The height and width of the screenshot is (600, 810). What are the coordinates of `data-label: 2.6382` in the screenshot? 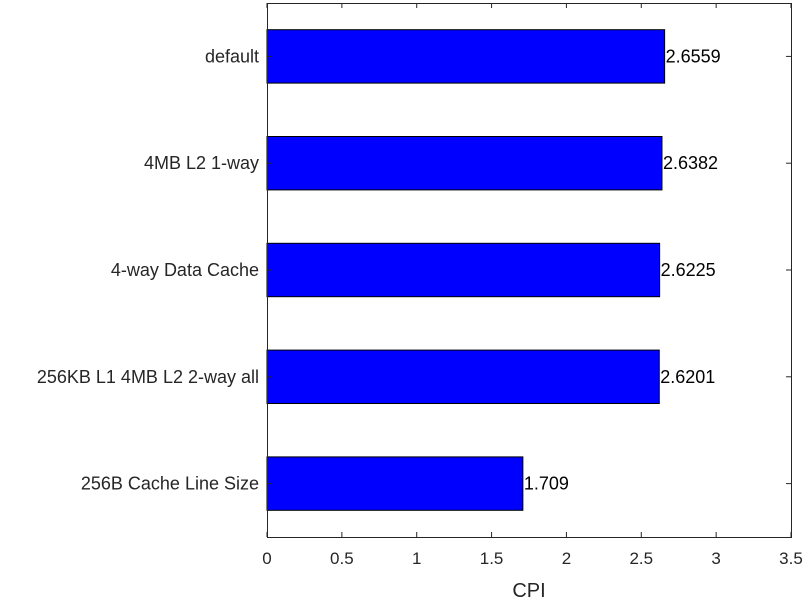 It's located at (690, 163).